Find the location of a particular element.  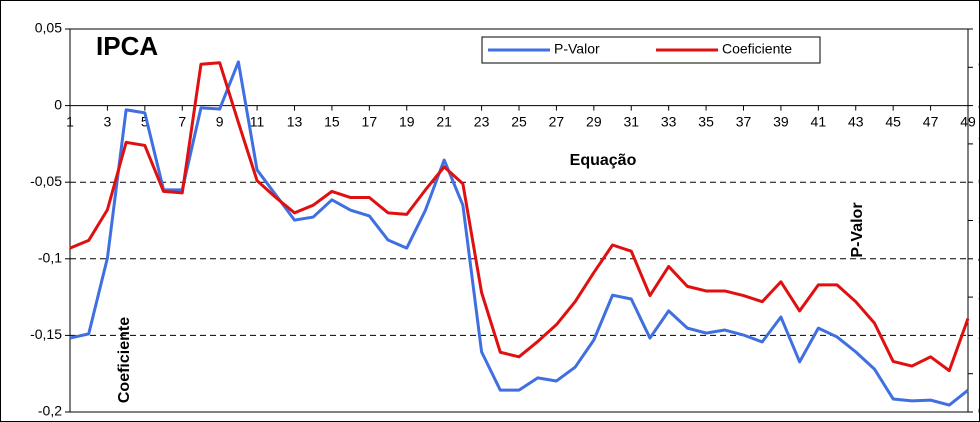

y-tick-label: -0,15 is located at coordinates (46, 334).